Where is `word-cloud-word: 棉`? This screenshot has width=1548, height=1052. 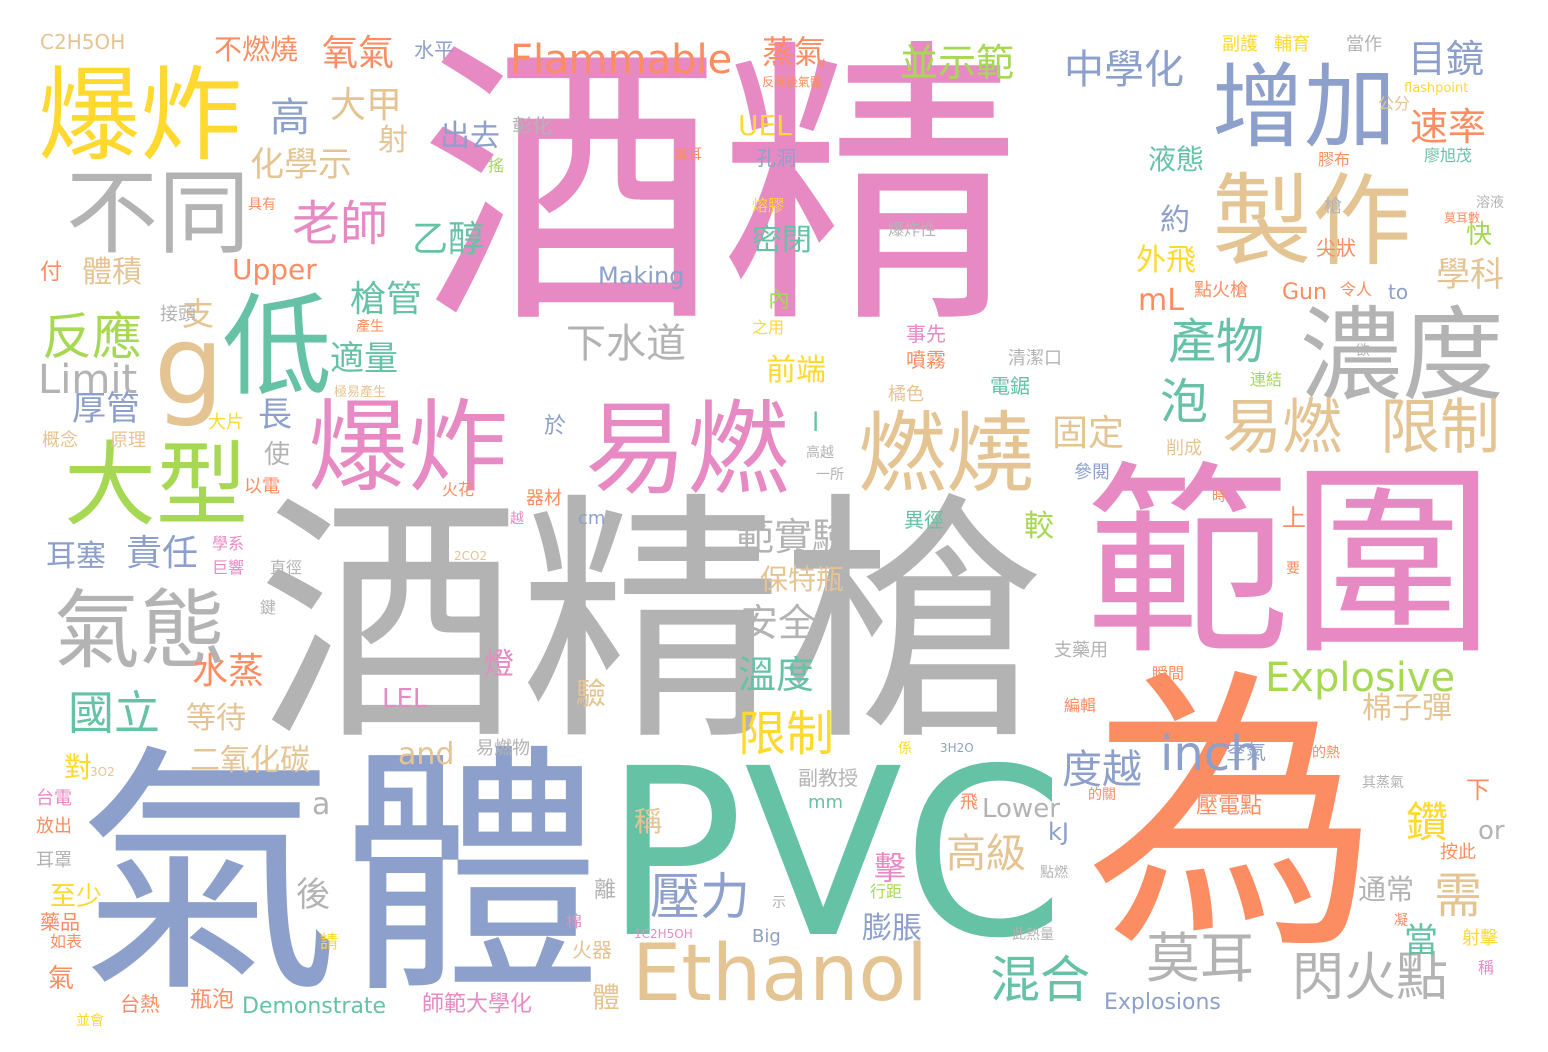
word-cloud-word: 棉 is located at coordinates (574, 921).